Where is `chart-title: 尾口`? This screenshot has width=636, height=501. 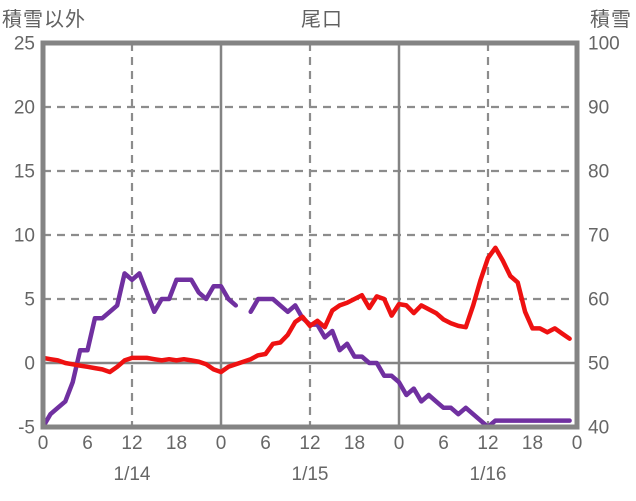
chart-title: 尾口 is located at coordinates (322, 20).